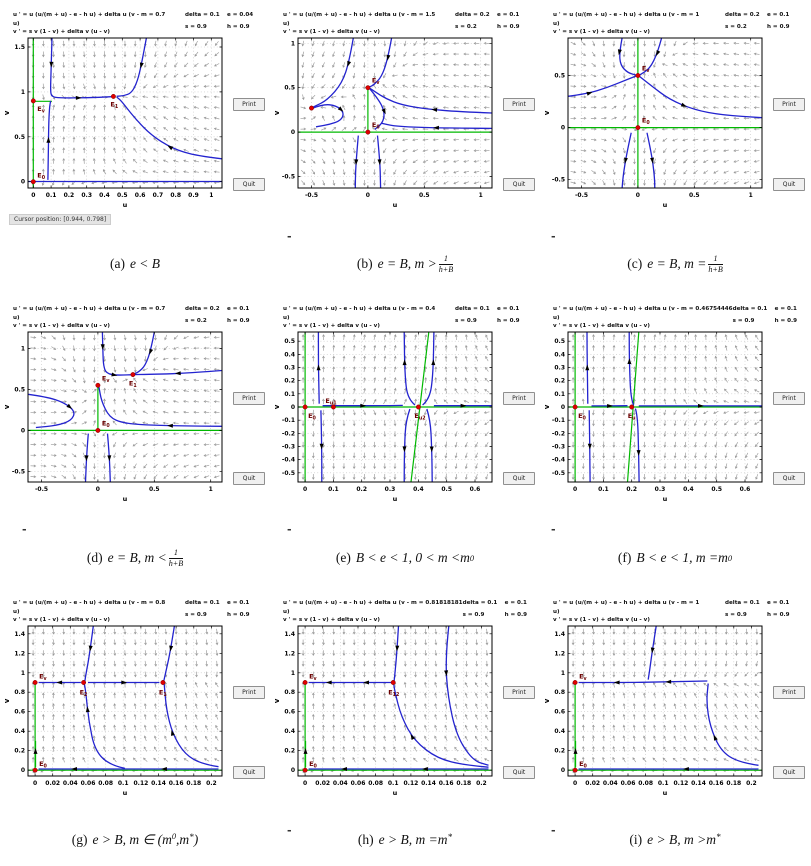 The height and width of the screenshot is (866, 811). I want to click on svg-text: 0.04, so click(340, 783).